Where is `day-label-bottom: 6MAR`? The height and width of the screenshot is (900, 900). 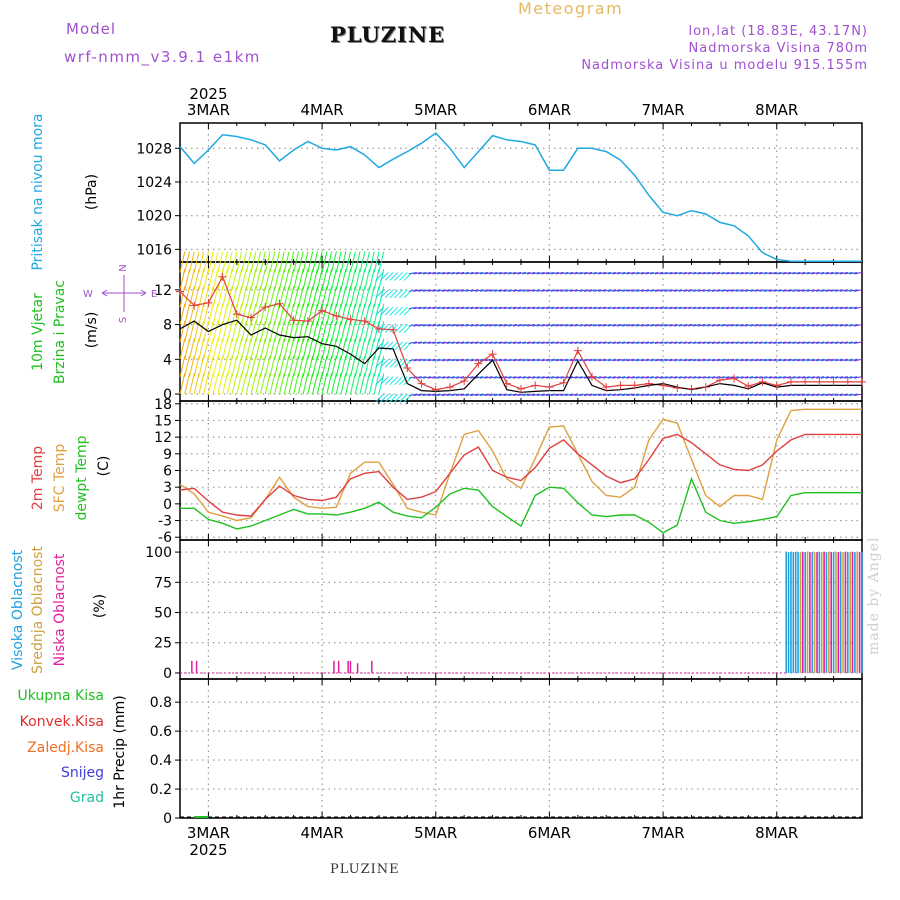 day-label-bottom: 6MAR is located at coordinates (549, 833).